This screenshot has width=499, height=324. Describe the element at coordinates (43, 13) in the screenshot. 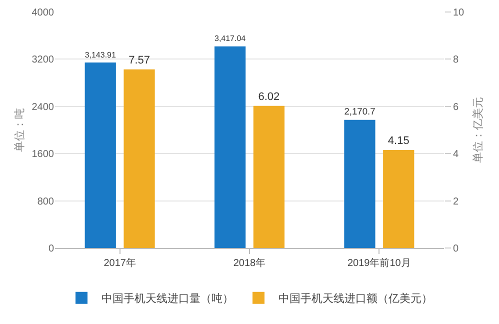

I see `y-tick-label: 4000` at that location.